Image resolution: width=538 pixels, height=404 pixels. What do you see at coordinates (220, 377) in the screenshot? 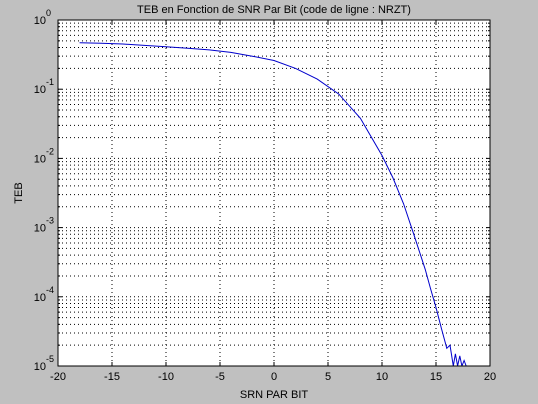
I see `x-tick-label: -5` at bounding box center [220, 377].